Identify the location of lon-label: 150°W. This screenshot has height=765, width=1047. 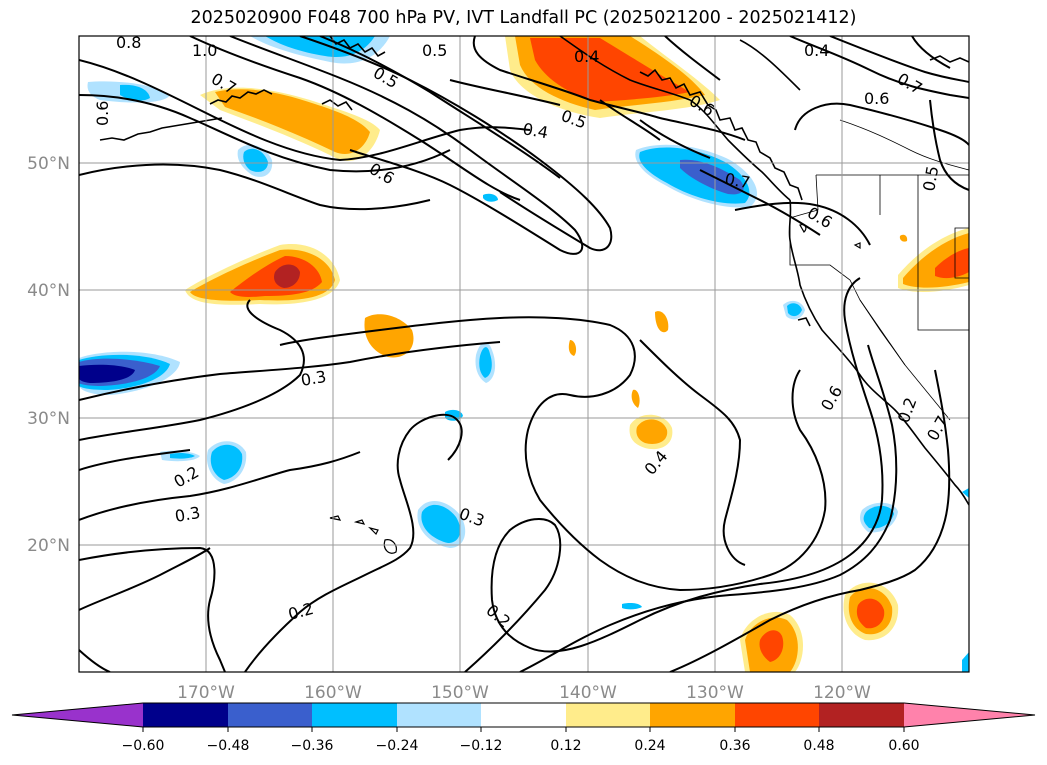
(460, 693).